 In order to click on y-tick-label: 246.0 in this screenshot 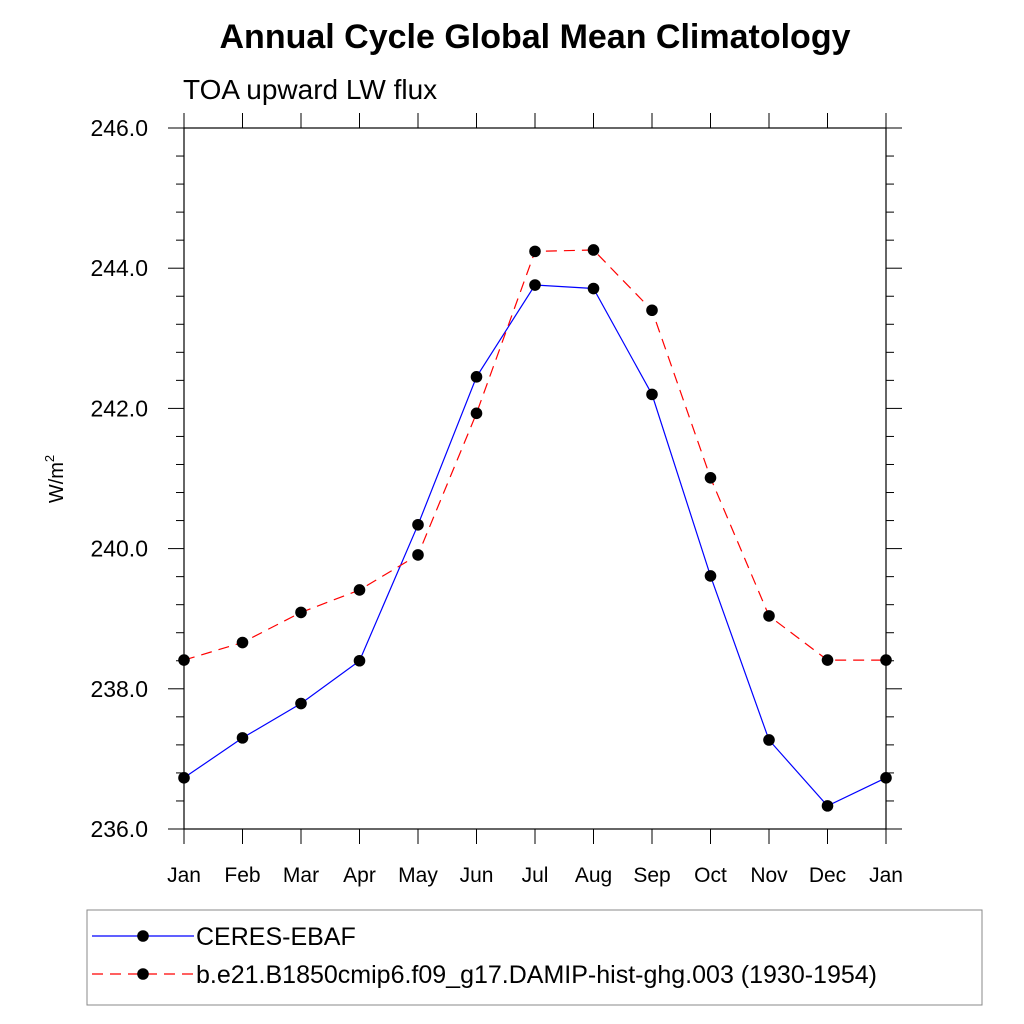, I will do `click(119, 128)`.